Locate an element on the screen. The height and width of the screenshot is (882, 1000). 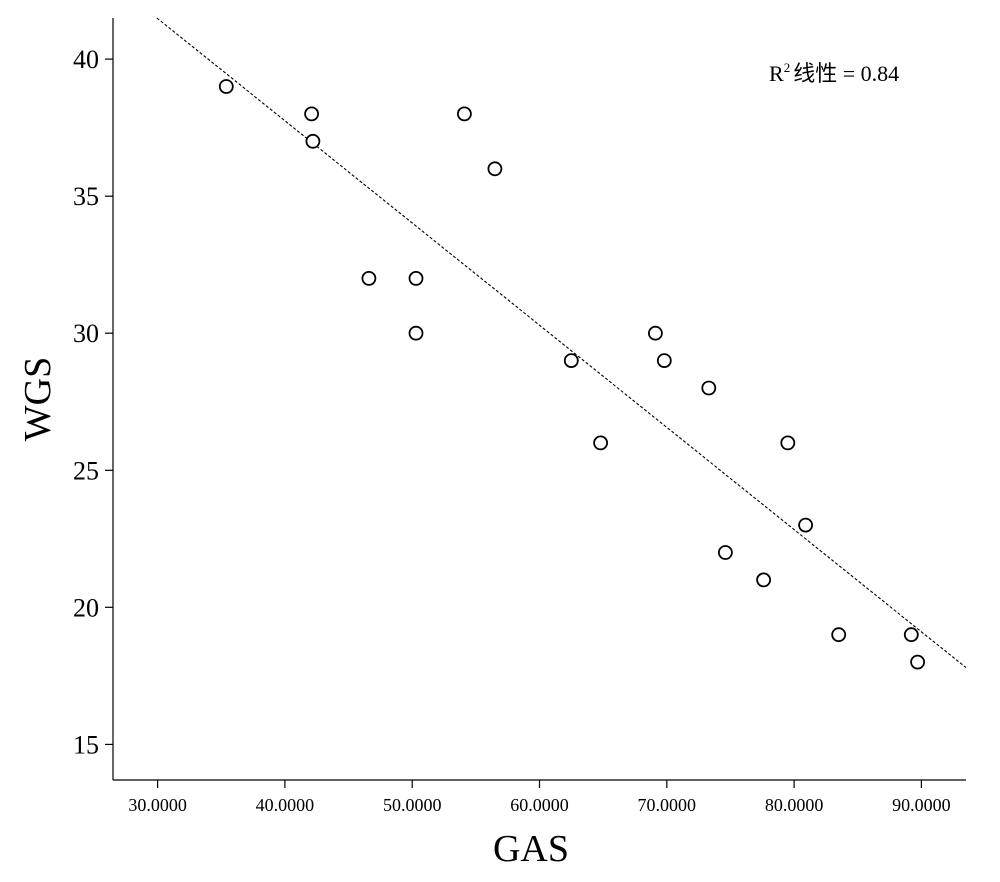
x-tick-label: 30.0000 is located at coordinates (157, 805).